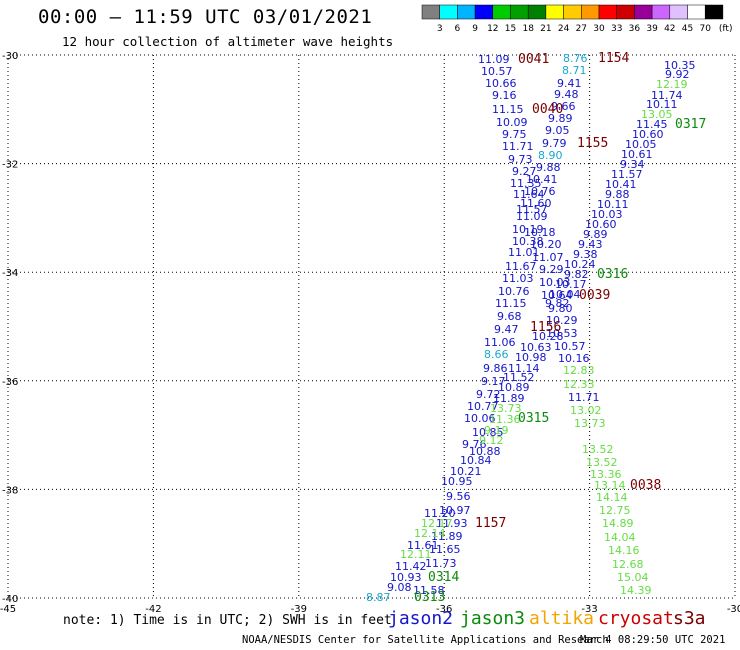 This screenshot has height=650, width=740. Describe the element at coordinates (557, 295) in the screenshot. I see `wave-height-label: 10.64` at that location.